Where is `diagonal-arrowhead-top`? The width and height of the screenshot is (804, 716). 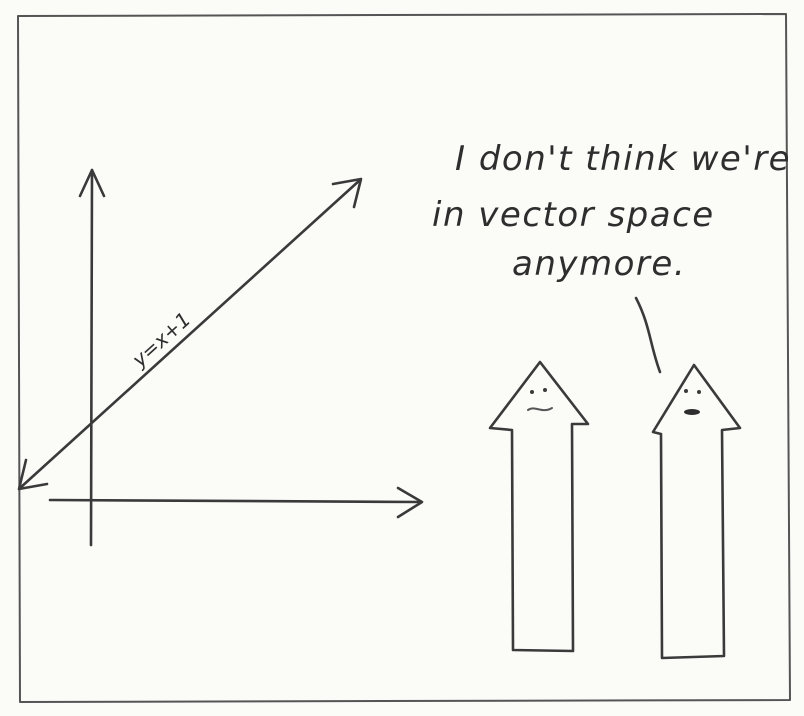 diagonal-arrowhead-top is located at coordinates (347, 193).